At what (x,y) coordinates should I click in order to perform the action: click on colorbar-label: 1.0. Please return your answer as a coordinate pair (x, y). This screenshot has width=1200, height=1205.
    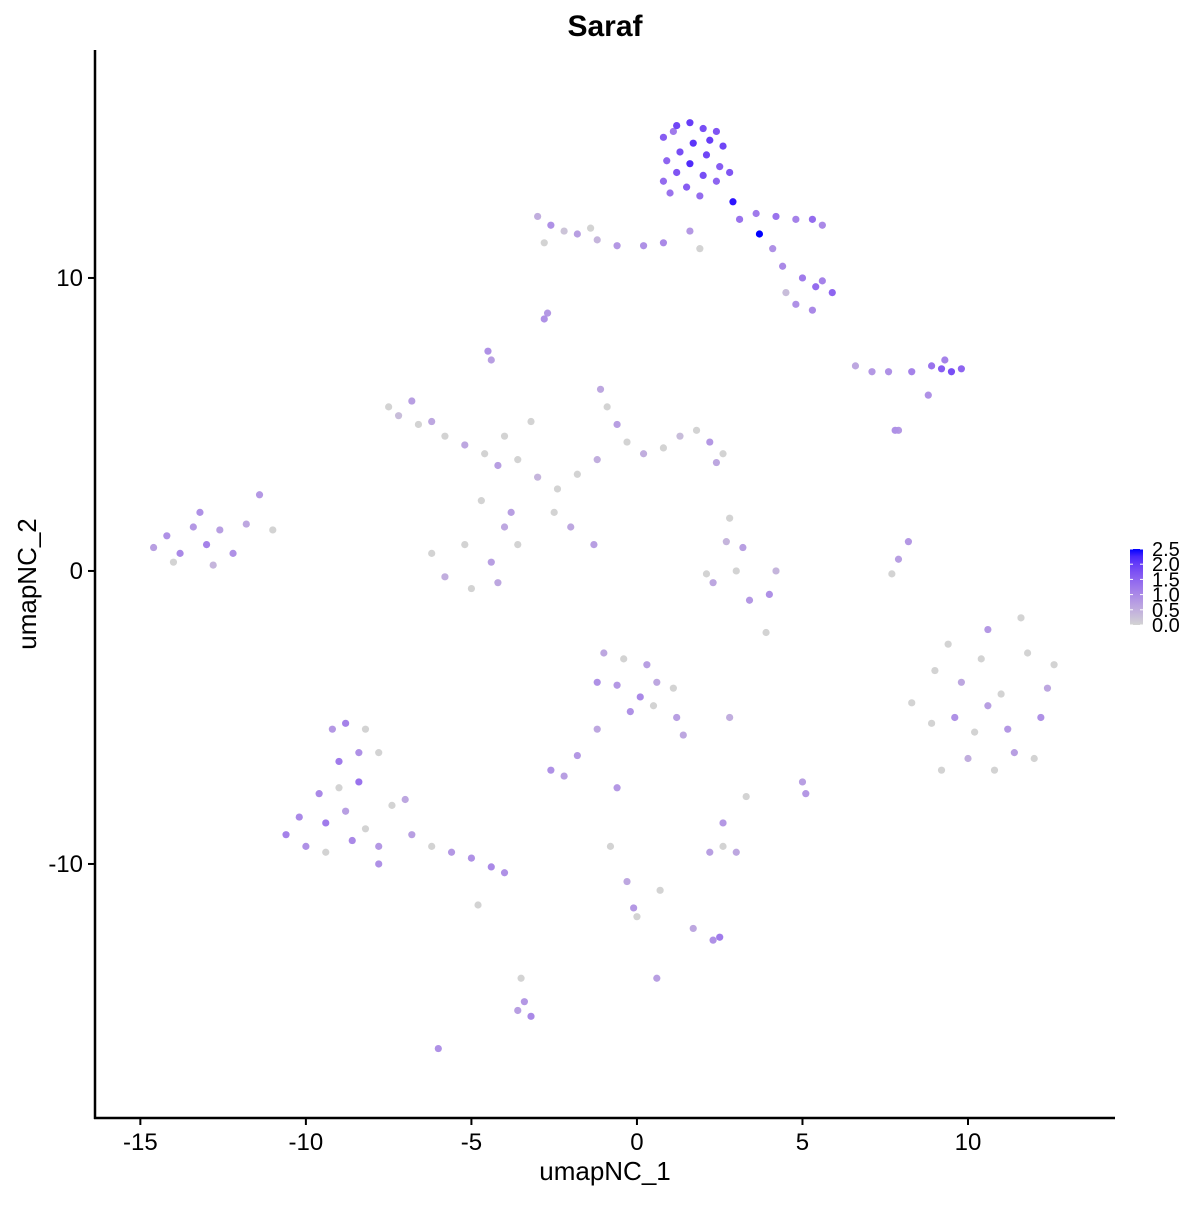
    Looking at the image, I should click on (1166, 596).